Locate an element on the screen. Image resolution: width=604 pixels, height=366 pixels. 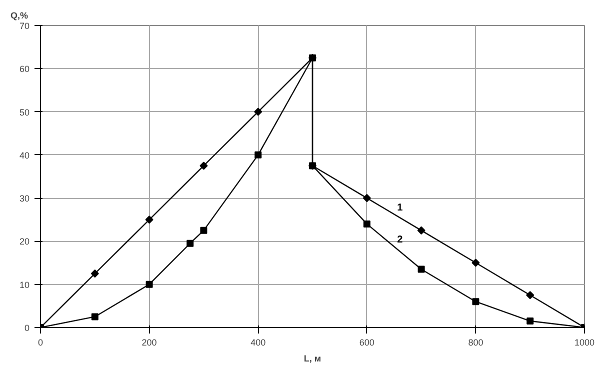
y-tick-label: 10 is located at coordinates (24, 285).